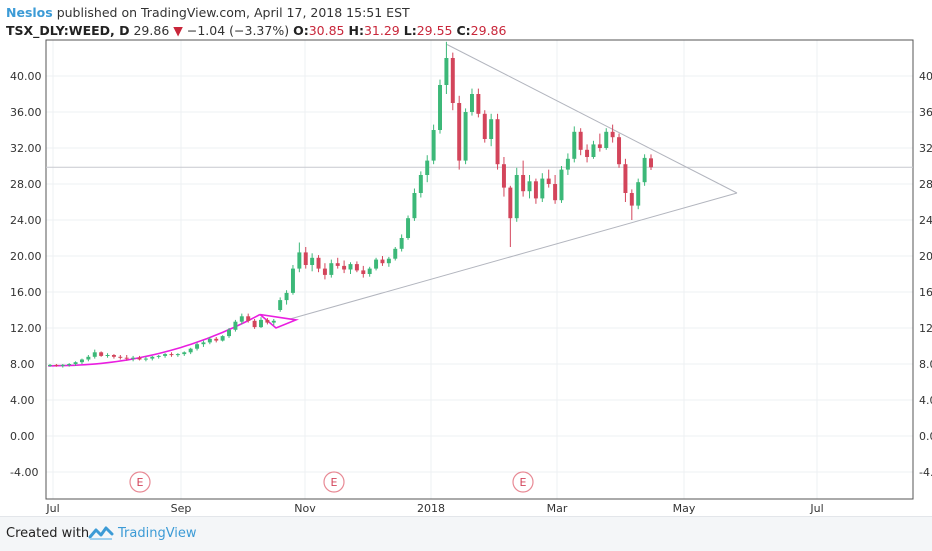 This screenshot has width=932, height=551. I want to click on down-arrow-icon: ▼, so click(178, 30).